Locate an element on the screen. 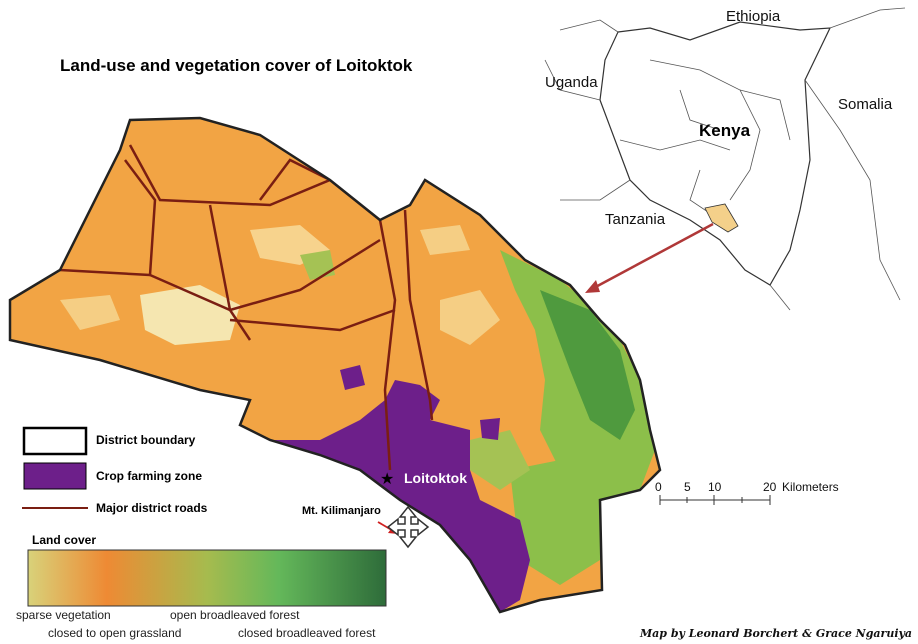 This screenshot has height=644, width=918. legend-district-boundary-label: District boundary is located at coordinates (146, 440).